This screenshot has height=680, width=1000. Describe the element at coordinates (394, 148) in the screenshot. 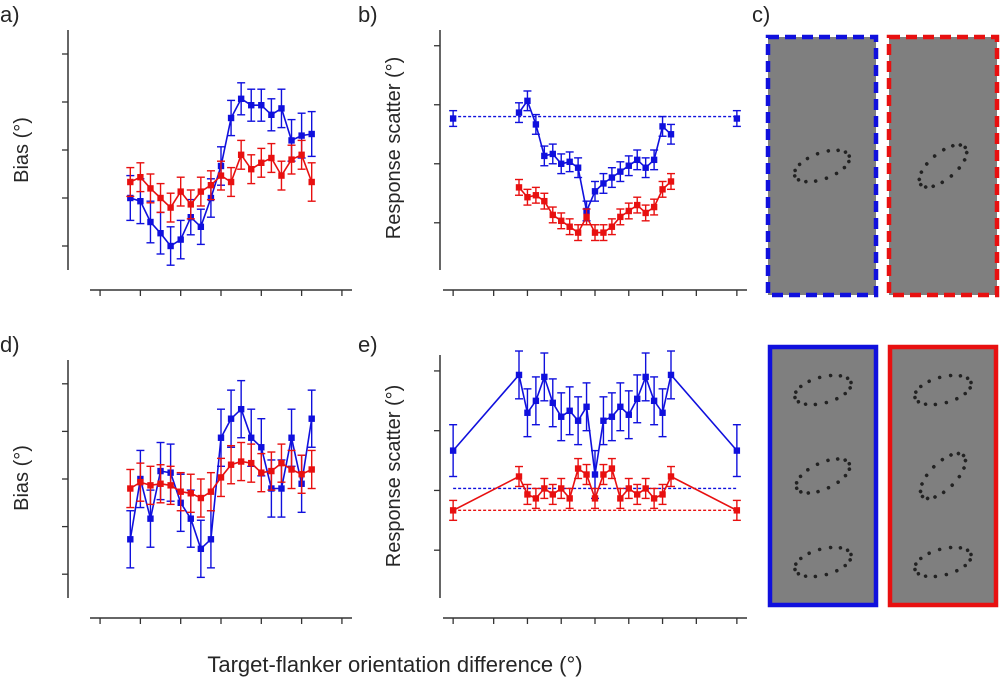

I see `panel-b-y-axis-label: Response scatter (°)` at that location.